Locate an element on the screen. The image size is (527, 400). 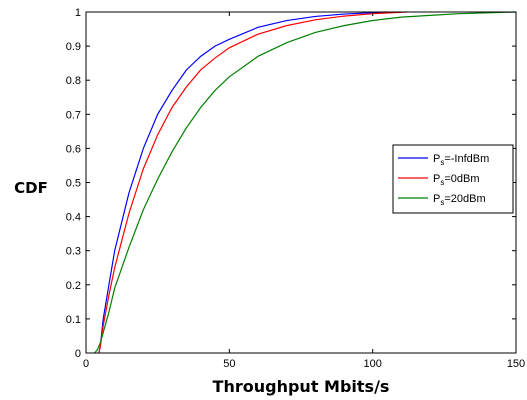
y-tick-label: 1 is located at coordinates (78, 13).